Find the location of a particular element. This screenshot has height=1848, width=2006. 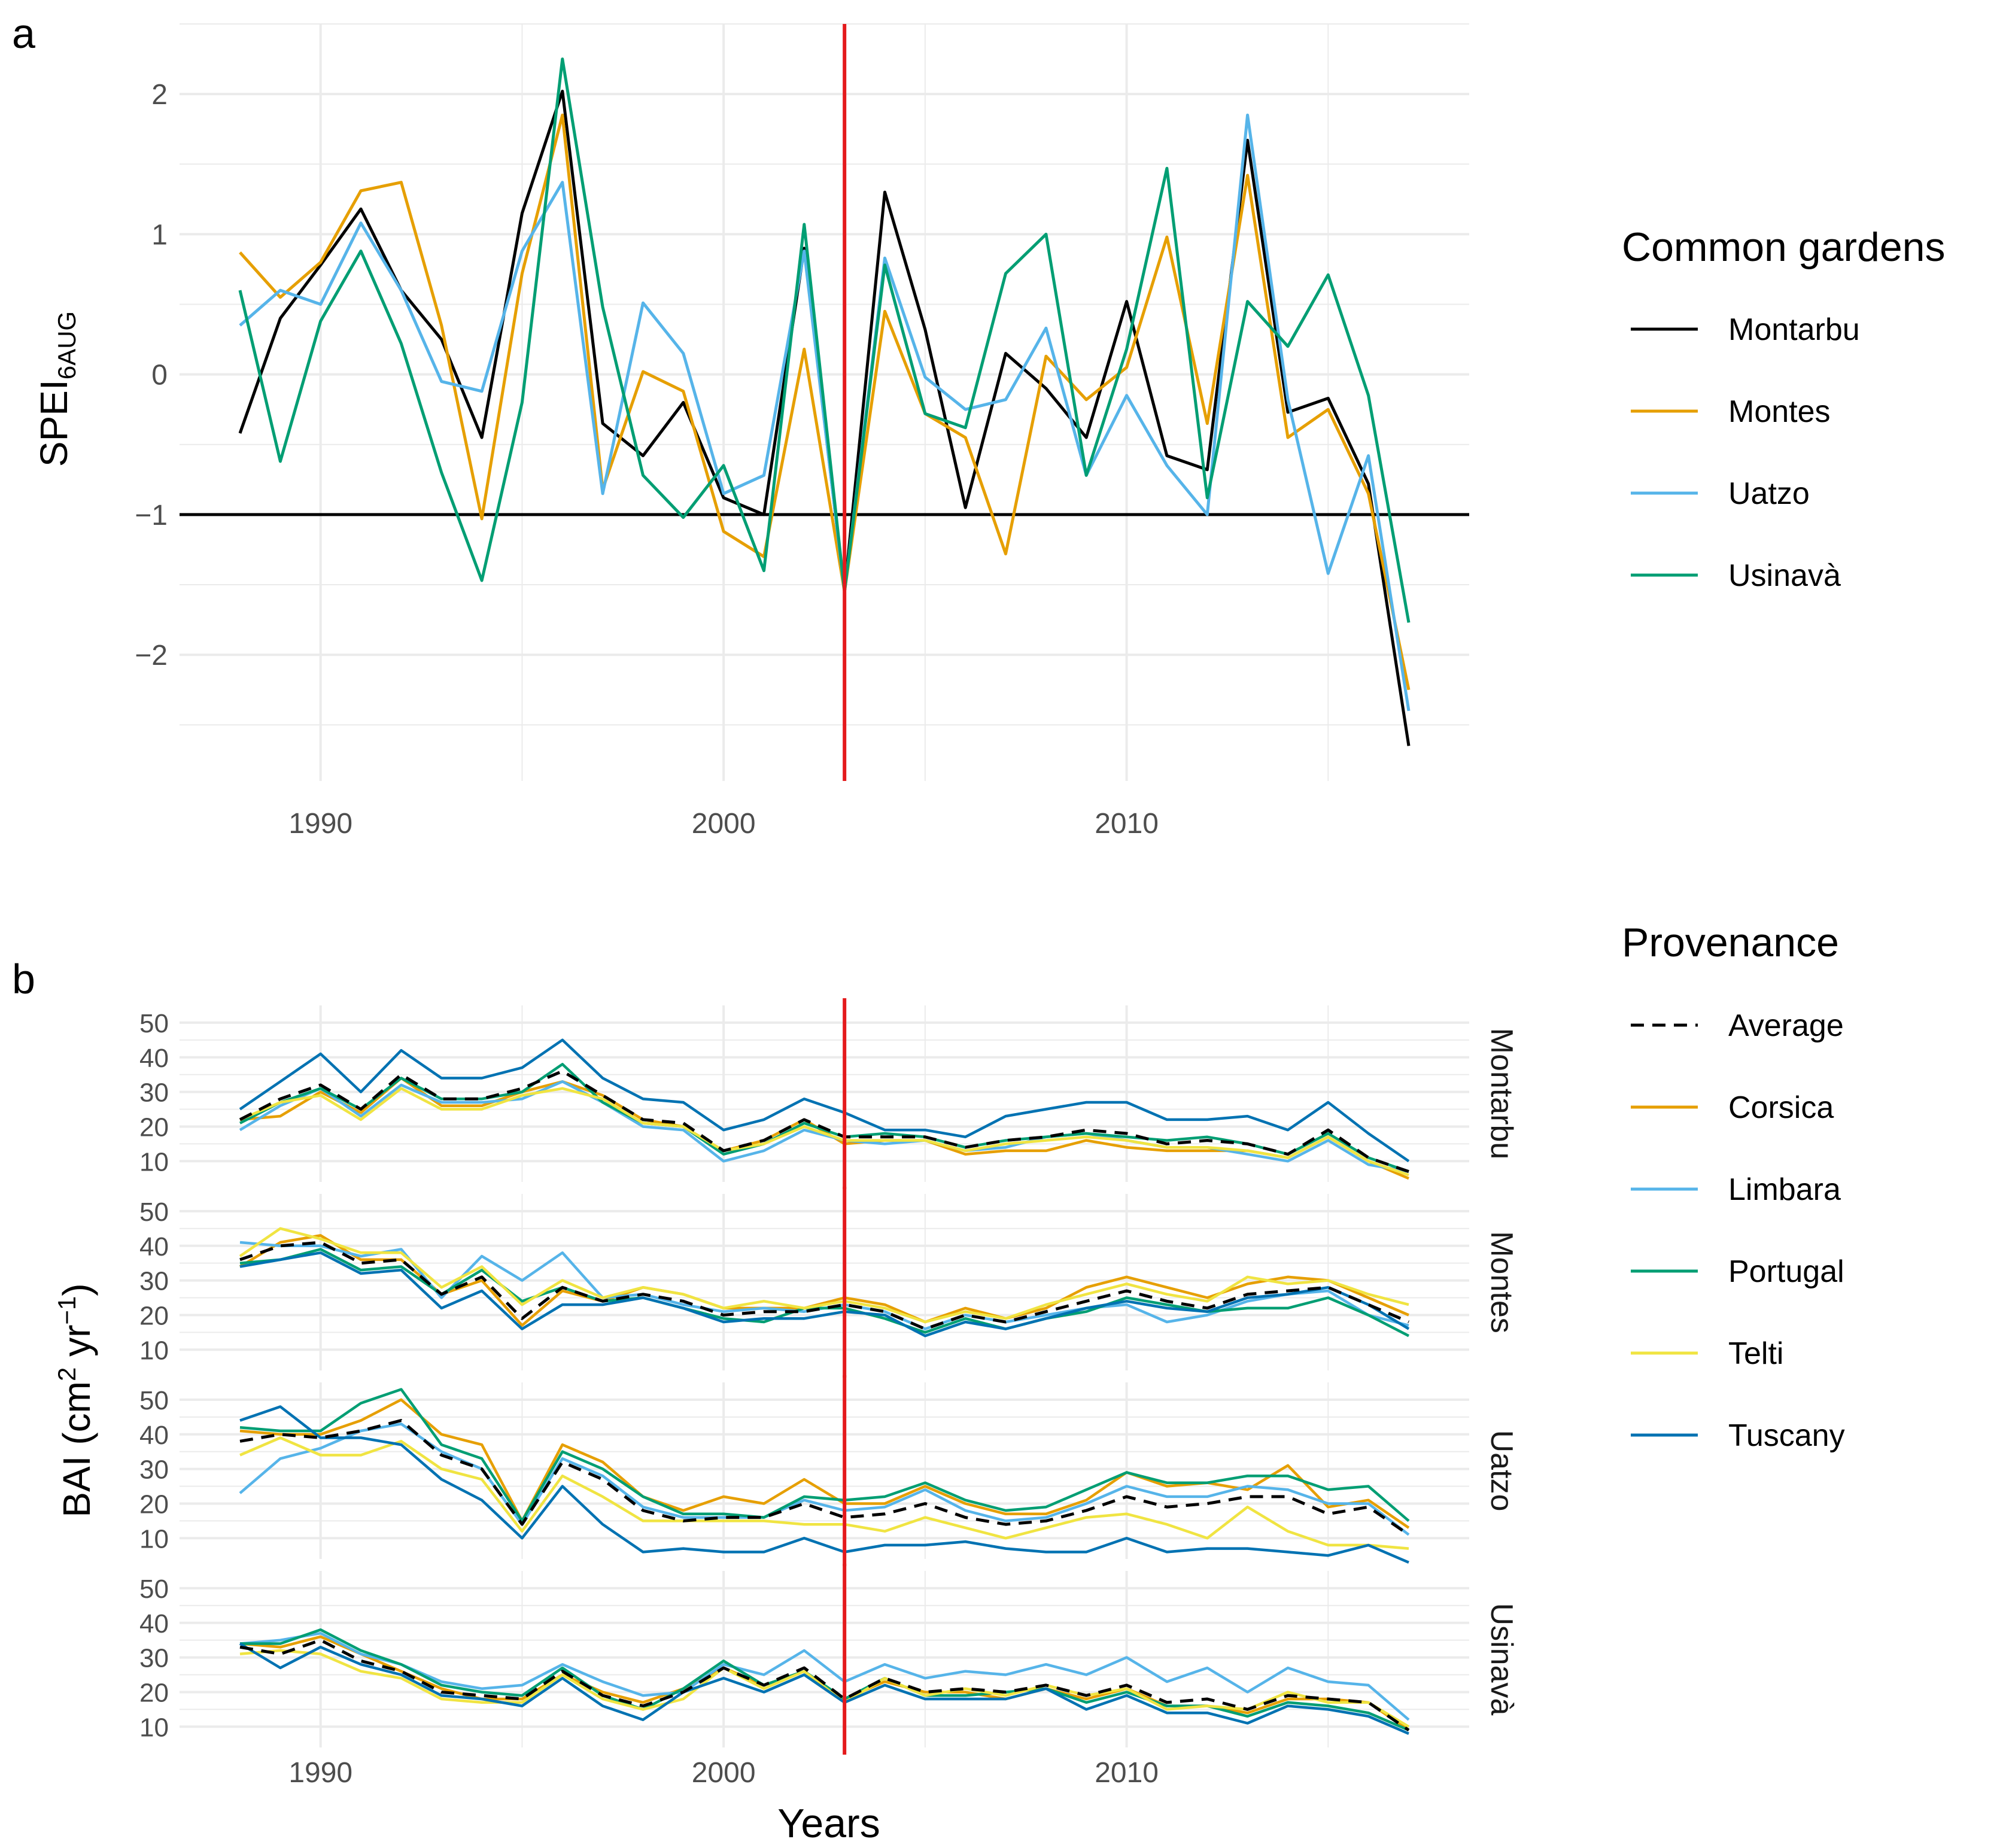

panel-a-y-tick-label: 0 is located at coordinates (159, 375).